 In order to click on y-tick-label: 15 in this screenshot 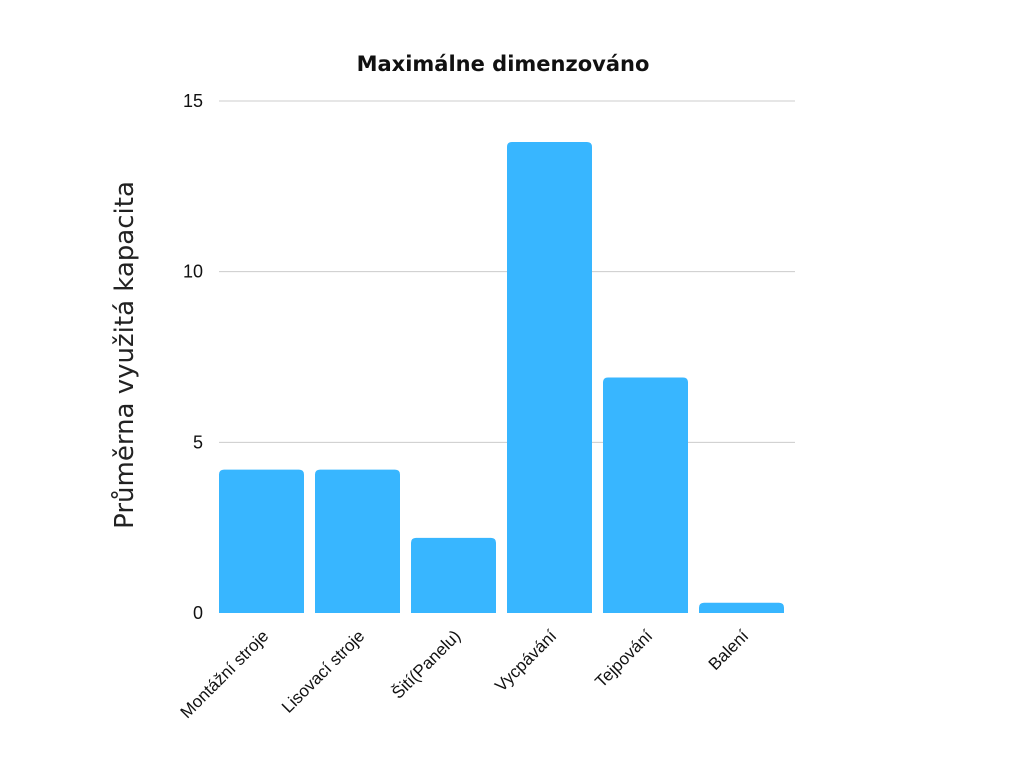, I will do `click(193, 101)`.